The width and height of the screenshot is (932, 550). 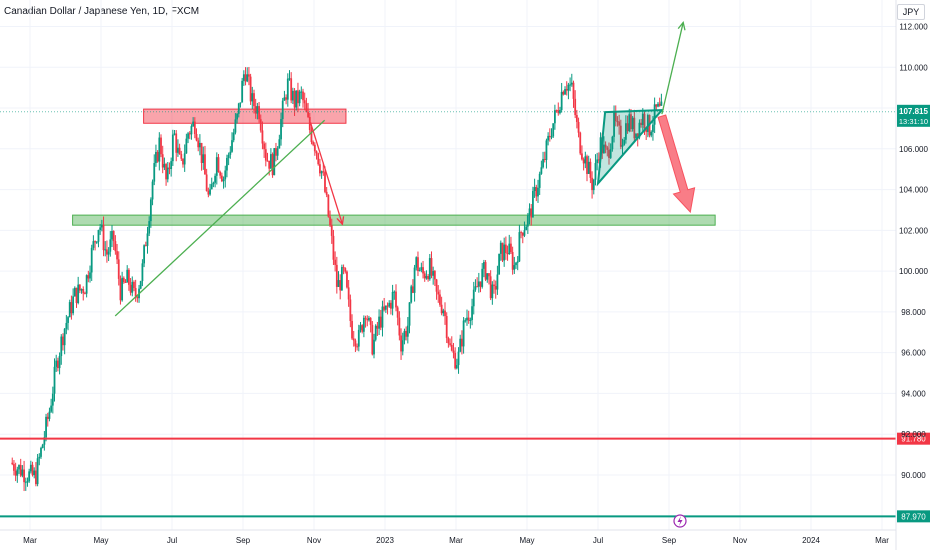 What do you see at coordinates (243, 540) in the screenshot?
I see `time-tick-label: Sep` at bounding box center [243, 540].